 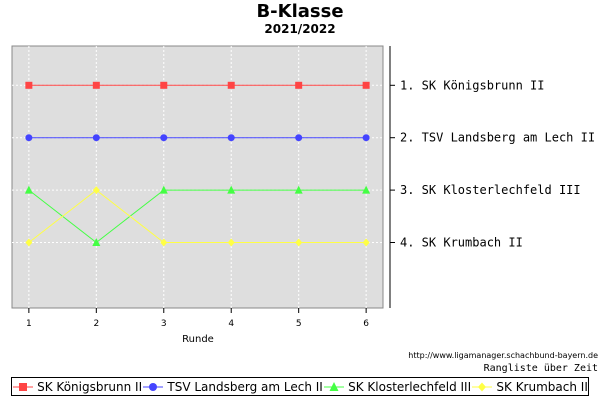 What do you see at coordinates (410, 386) in the screenshot?
I see `legend-label: SK Klosterlechfeld III` at bounding box center [410, 386].